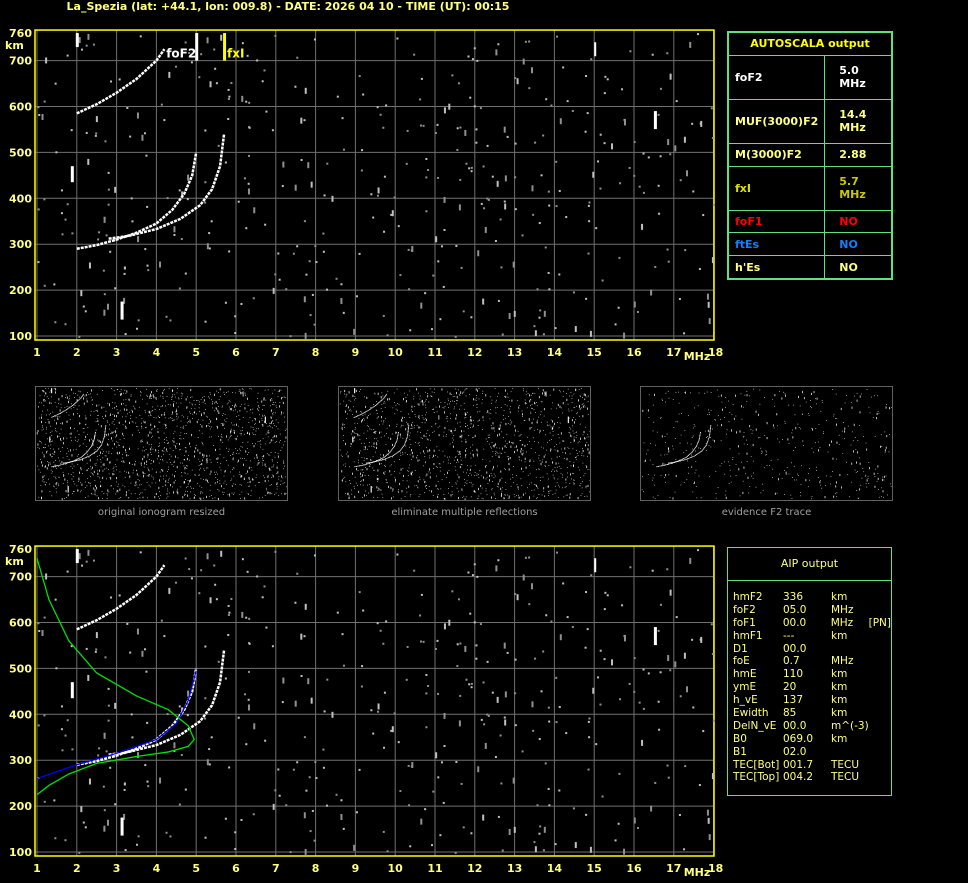  What do you see at coordinates (858, 267) in the screenshot?
I see `param-value: NO` at bounding box center [858, 267].